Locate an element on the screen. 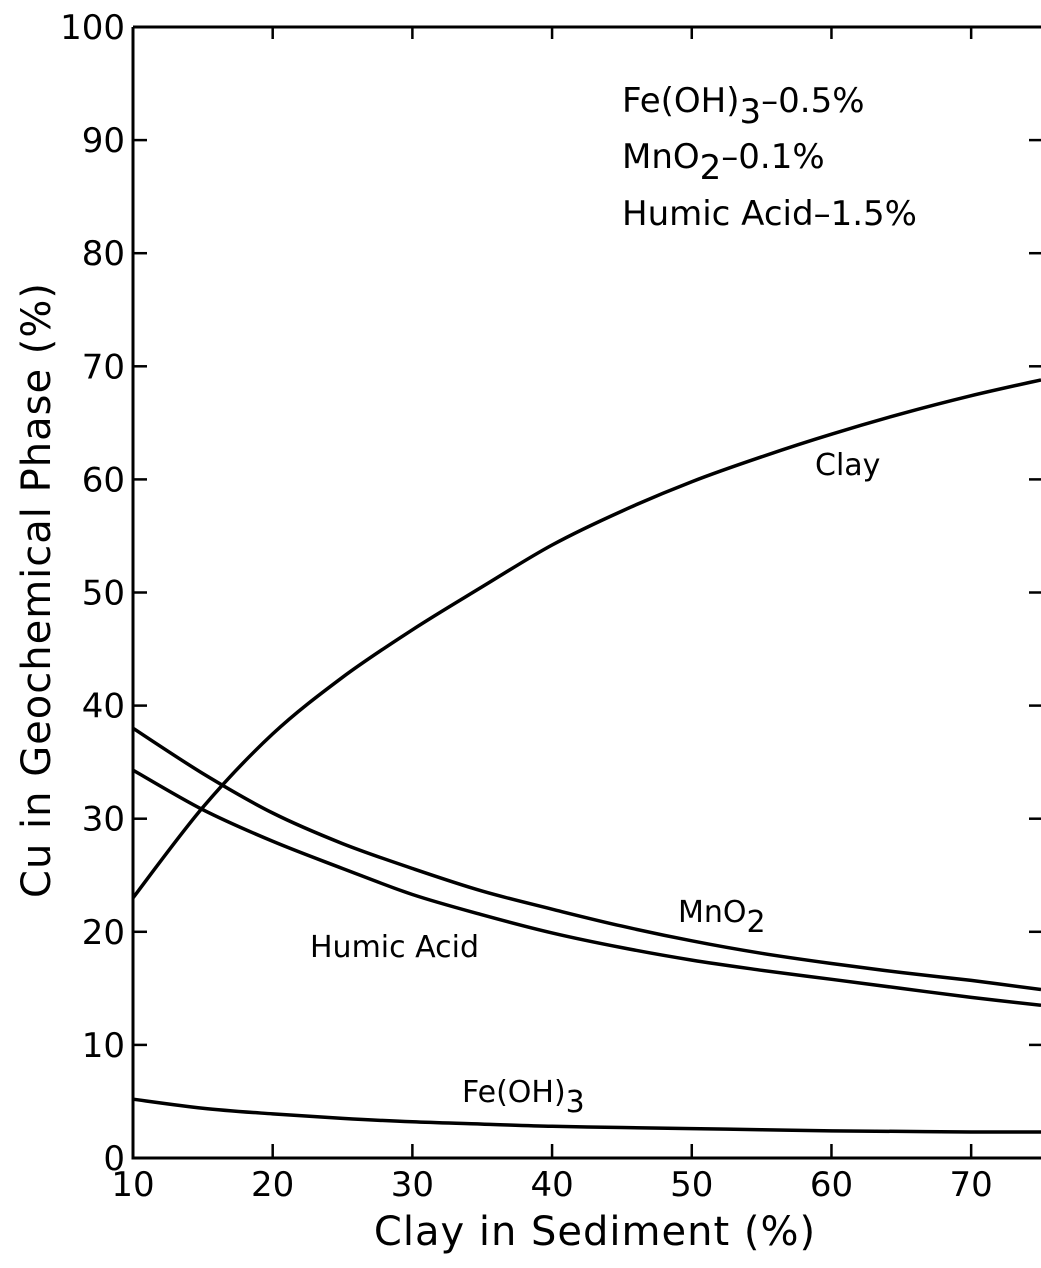 This screenshot has height=1268, width=1041. x-tick-label: 60 is located at coordinates (831, 1185).